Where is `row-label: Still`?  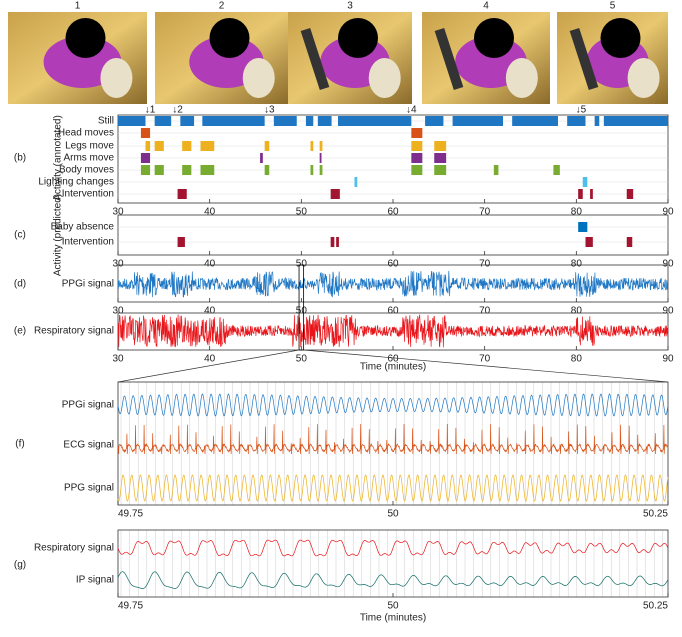 row-label: Still is located at coordinates (106, 121).